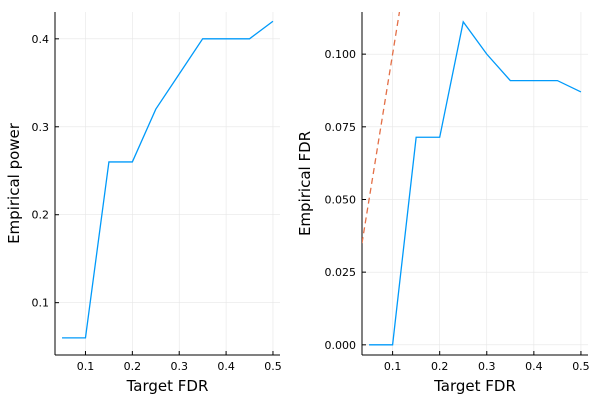 The height and width of the screenshot is (400, 600). I want to click on y-tick-label: 0.3, so click(41, 127).